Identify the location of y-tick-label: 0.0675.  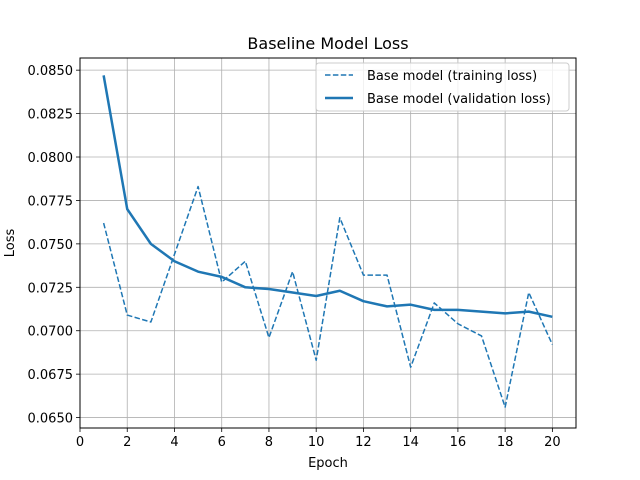
(51, 375).